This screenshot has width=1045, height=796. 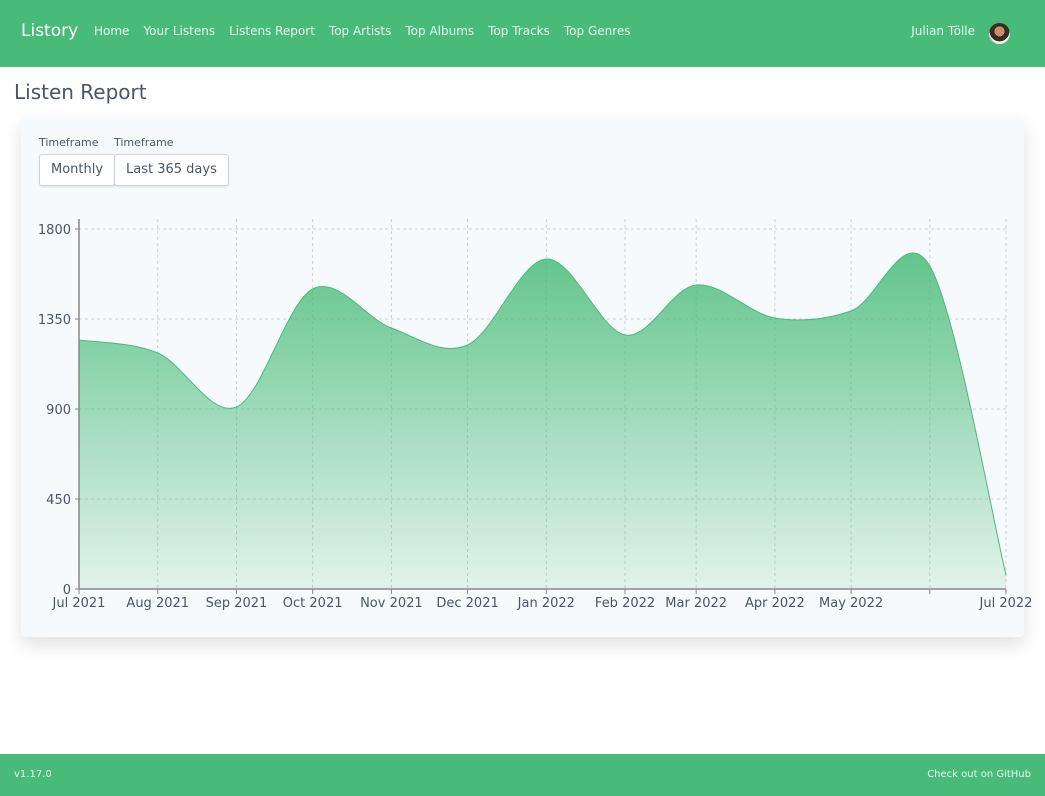 What do you see at coordinates (144, 142) in the screenshot?
I see `range-label: Timeframe` at bounding box center [144, 142].